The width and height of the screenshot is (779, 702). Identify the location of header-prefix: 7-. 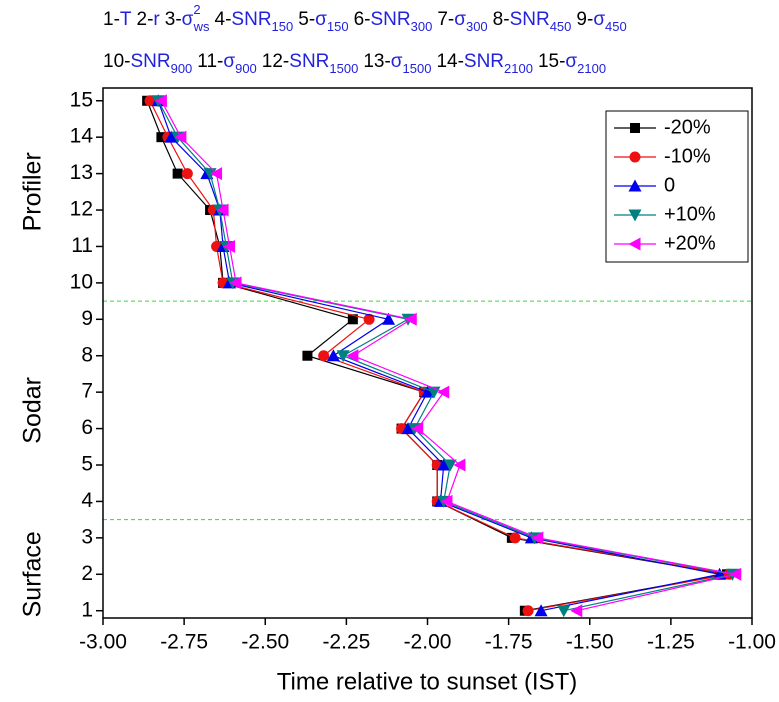
(445, 19).